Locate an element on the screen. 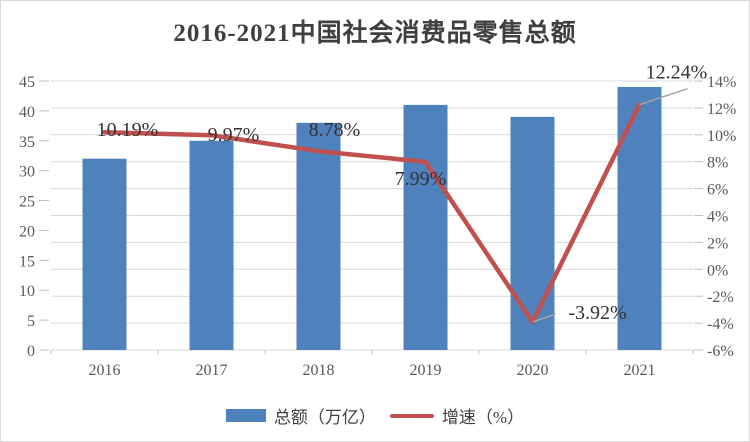 This screenshot has height=442, width=750. left-axis-tick-label: 10 is located at coordinates (27, 291).